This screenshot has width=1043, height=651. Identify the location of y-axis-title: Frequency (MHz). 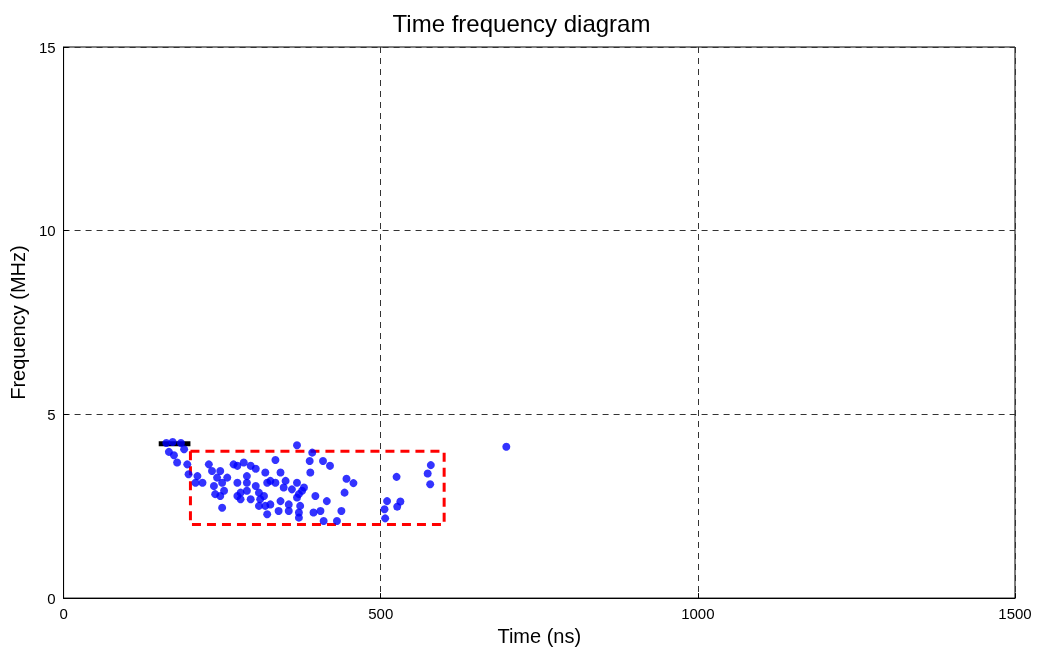
(18, 322).